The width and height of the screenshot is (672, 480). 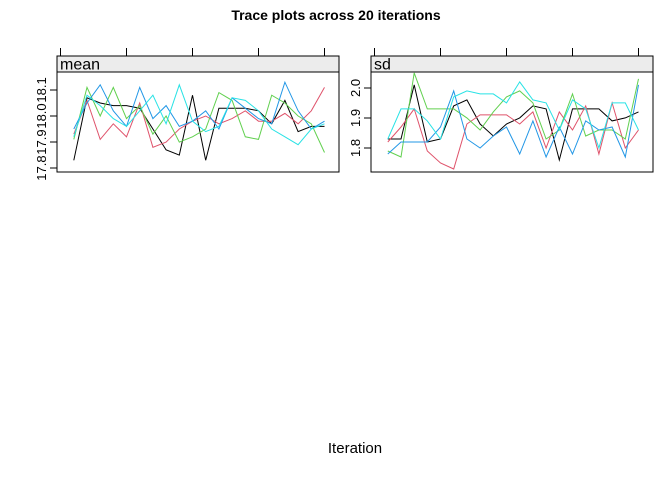 I want to click on y-tick-label: 17.9, so click(x=41, y=141).